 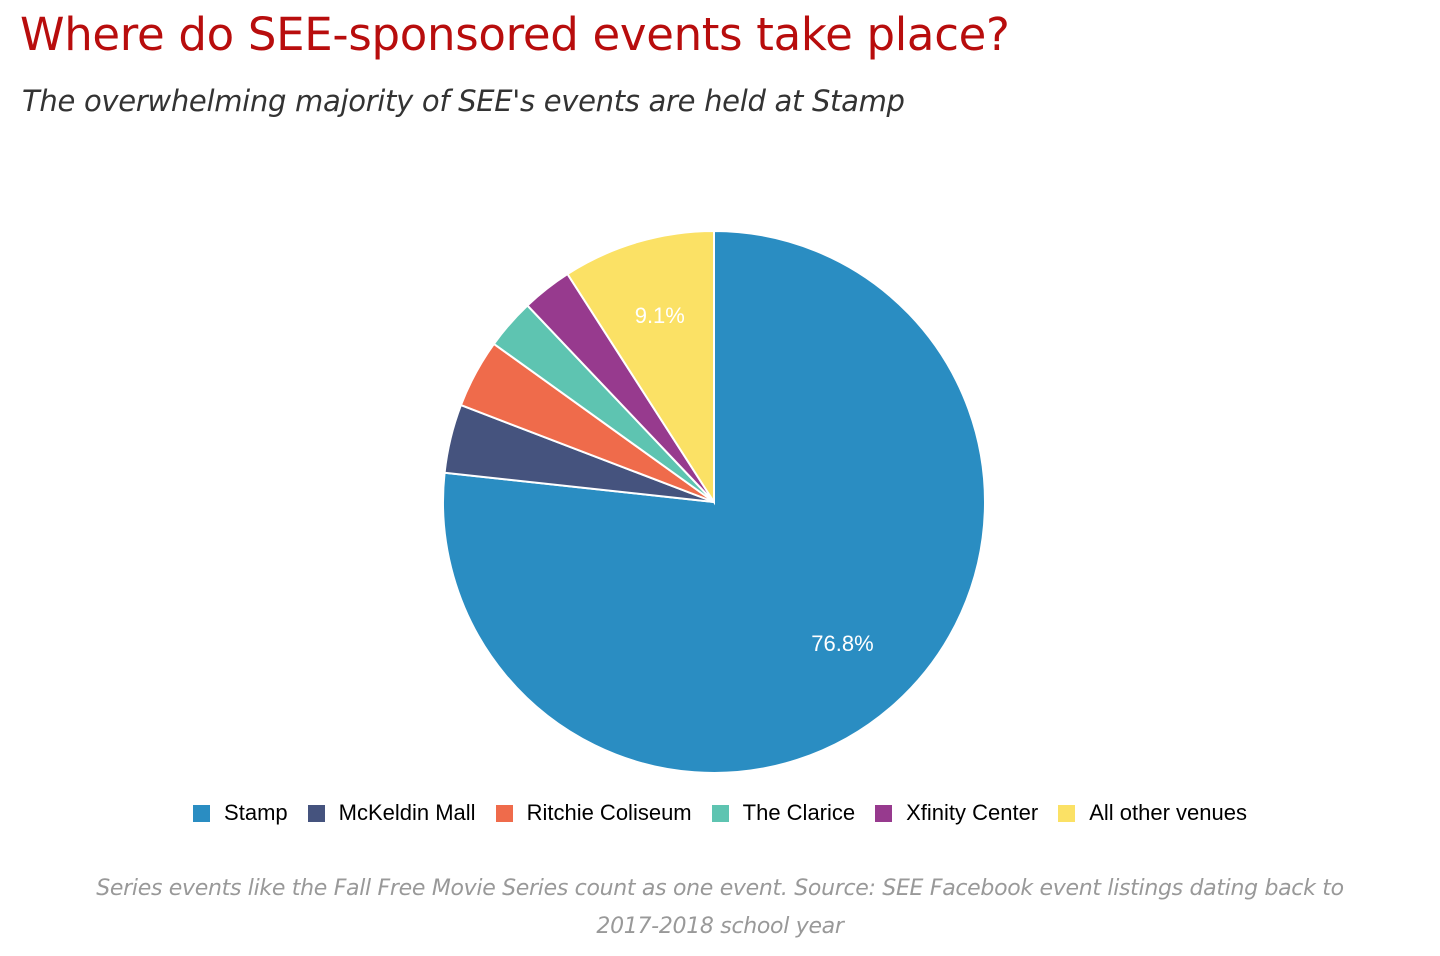 I want to click on pie-data-labels: 76.8% 9.1%, so click(x=754, y=479).